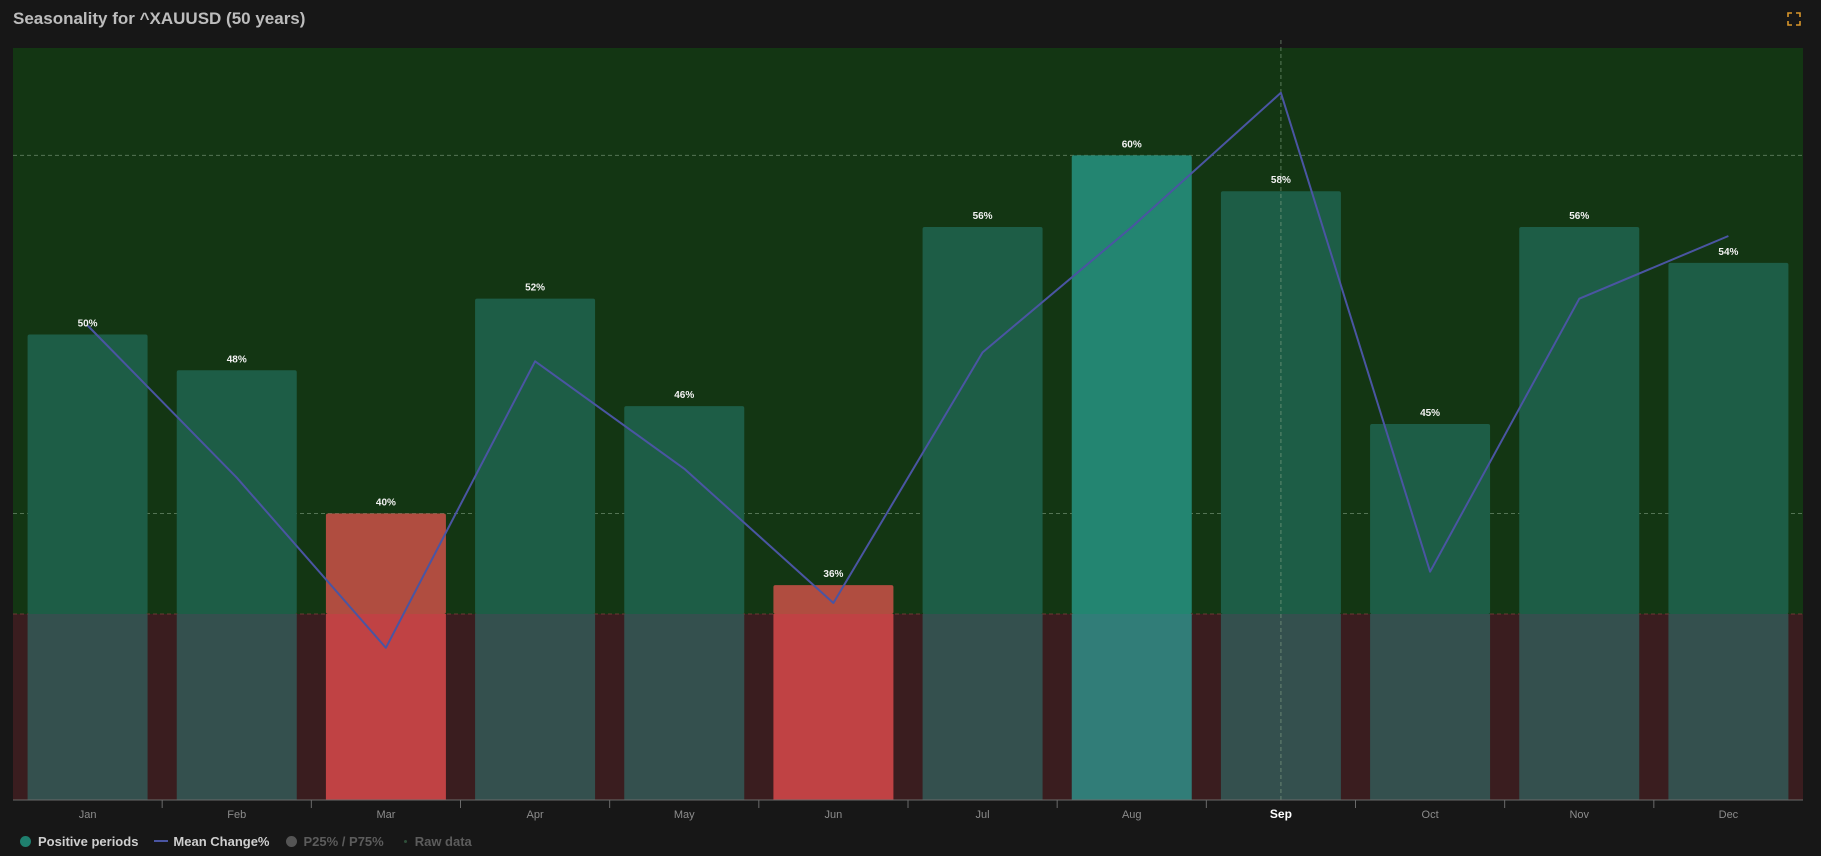 The image size is (1821, 856). What do you see at coordinates (159, 18) in the screenshot?
I see `chart-title: Seasonality for ^XAUUSD (50 years)` at bounding box center [159, 18].